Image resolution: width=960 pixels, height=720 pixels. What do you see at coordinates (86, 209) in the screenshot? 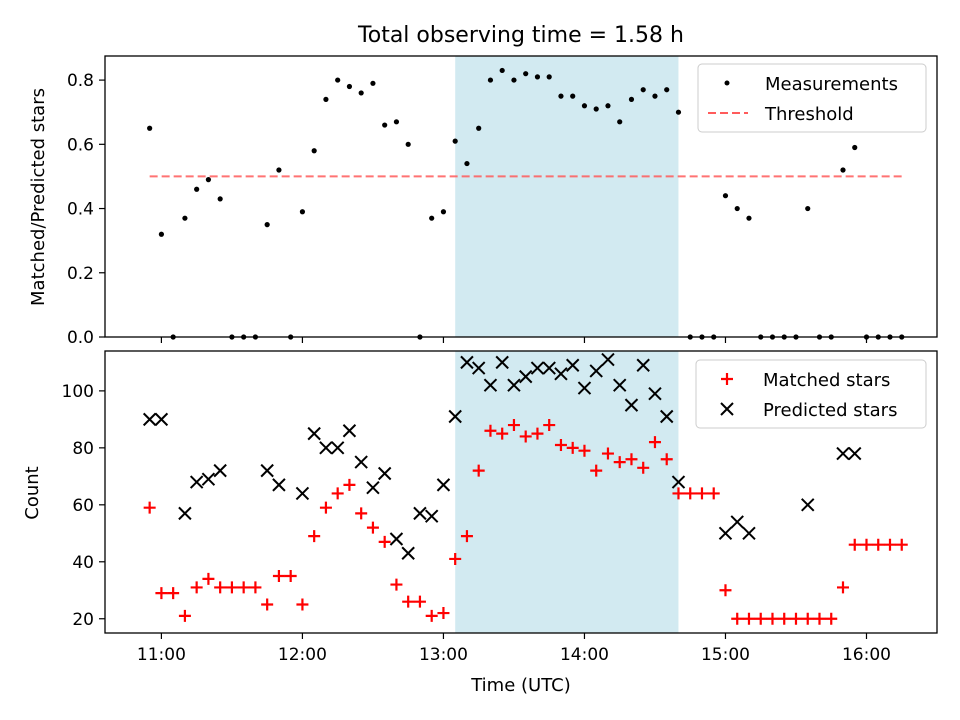
I see `top-y-ticks: 0.0 0.2 0.4 0.6 0.8` at bounding box center [86, 209].